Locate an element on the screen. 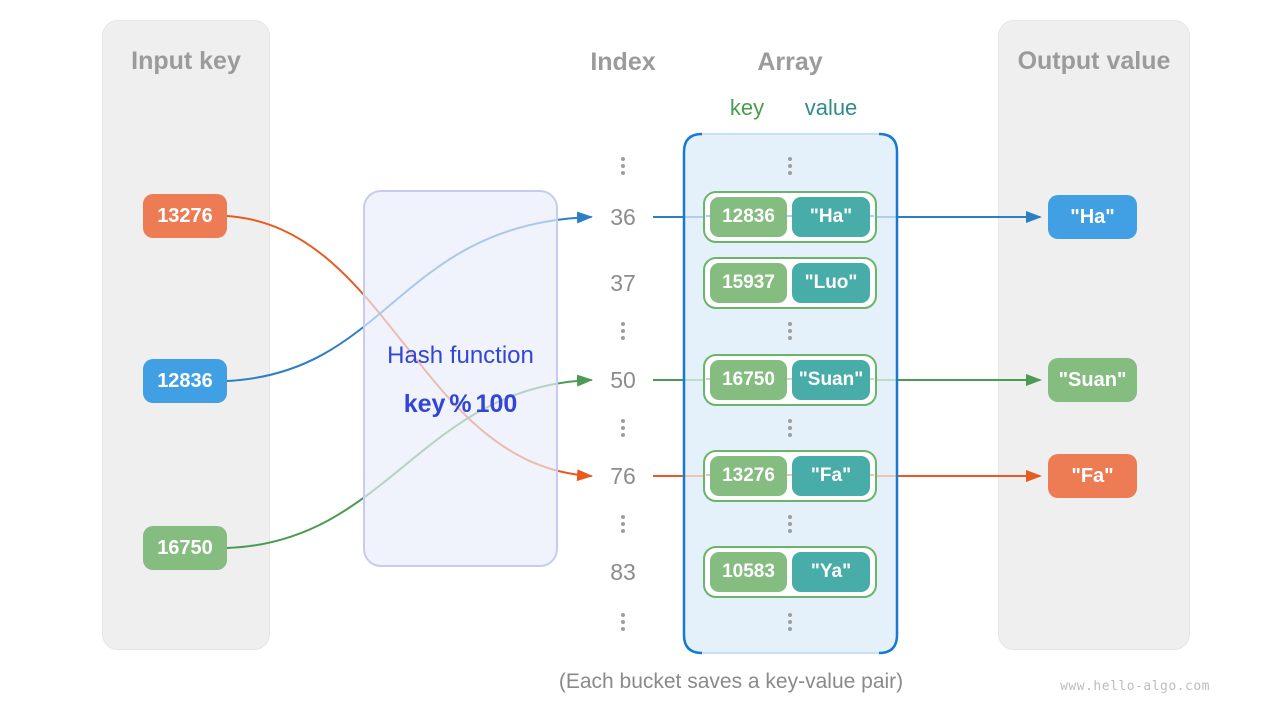 This screenshot has height=720, width=1280. input-key-13276: 13276 is located at coordinates (185, 216).